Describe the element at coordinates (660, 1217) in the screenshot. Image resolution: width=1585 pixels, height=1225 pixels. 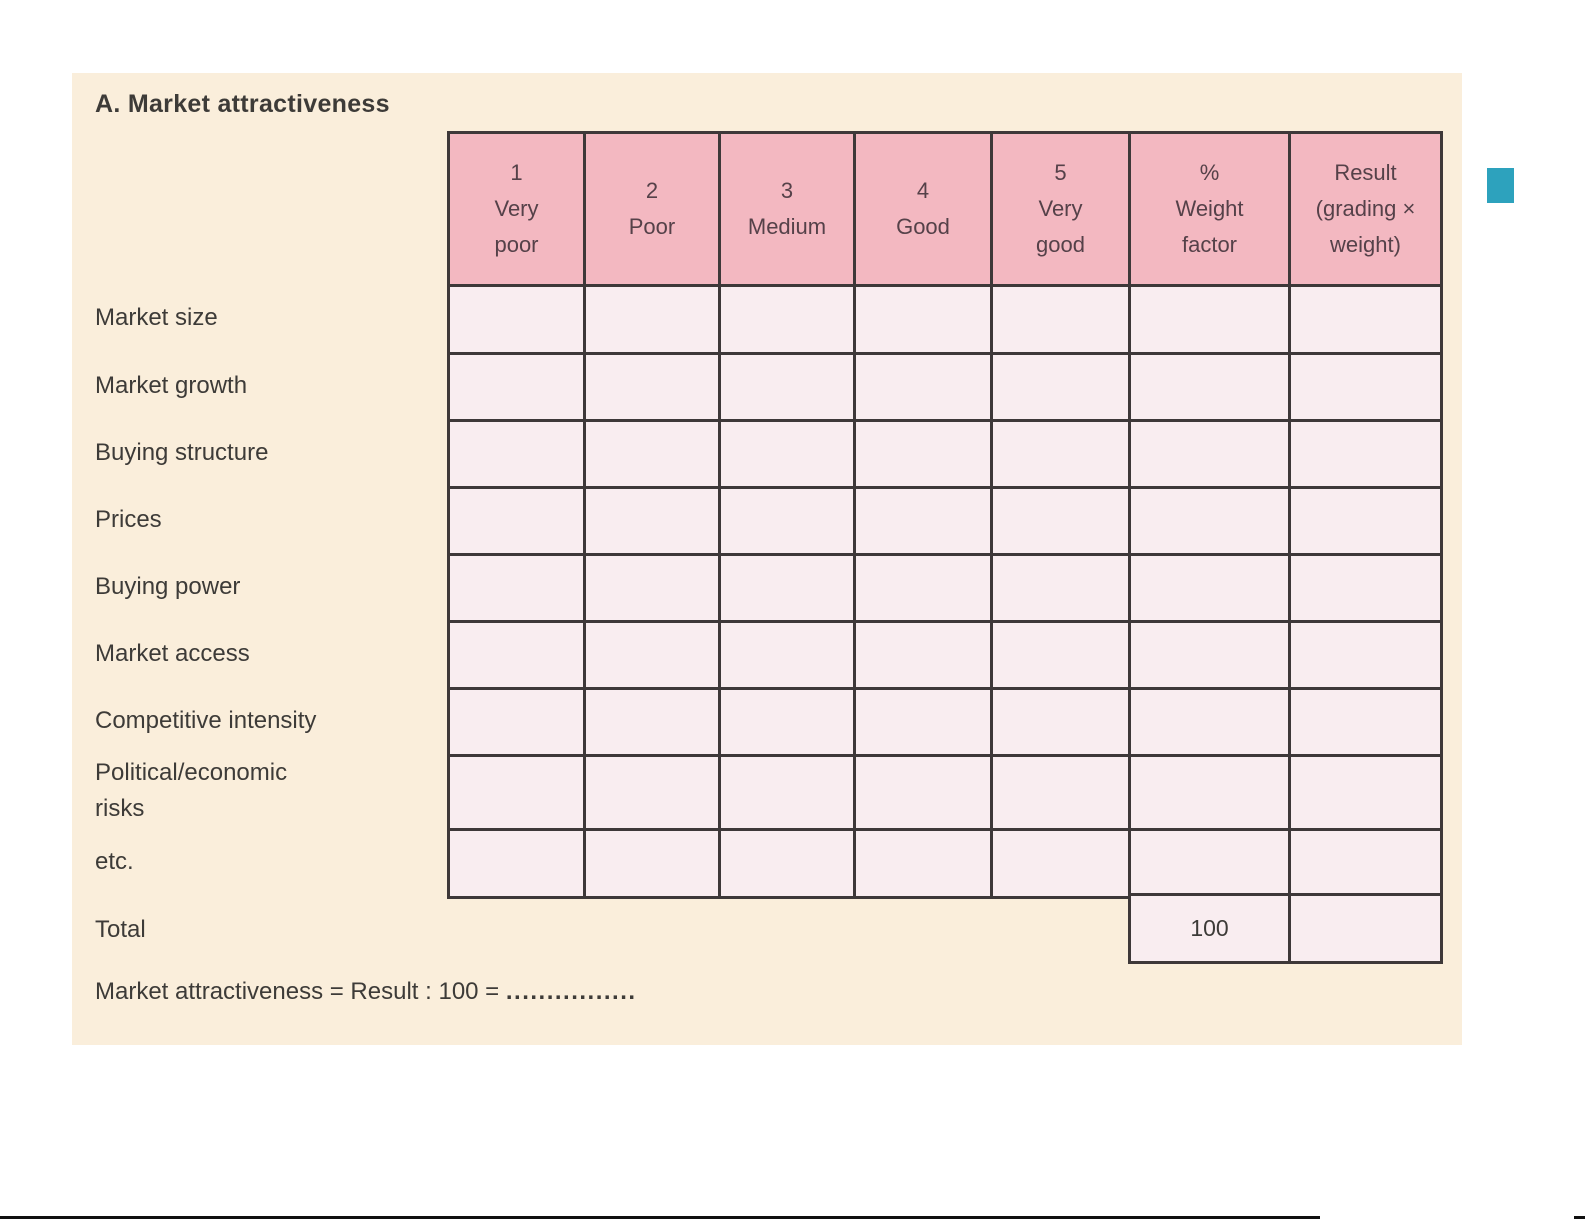
I see `bottom-rule` at that location.